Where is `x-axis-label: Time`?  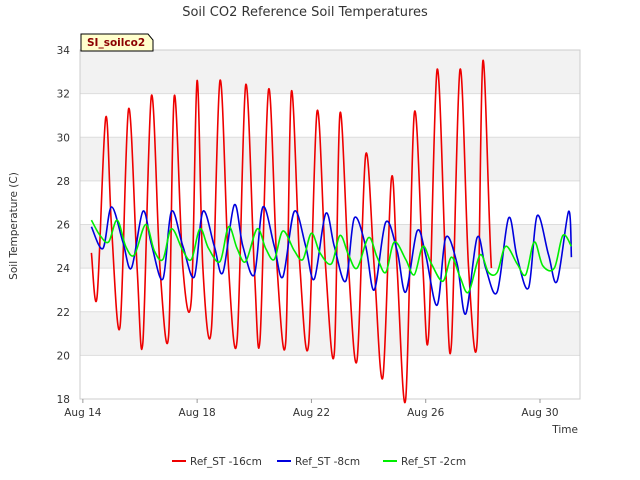 x-axis-label: Time is located at coordinates (564, 430).